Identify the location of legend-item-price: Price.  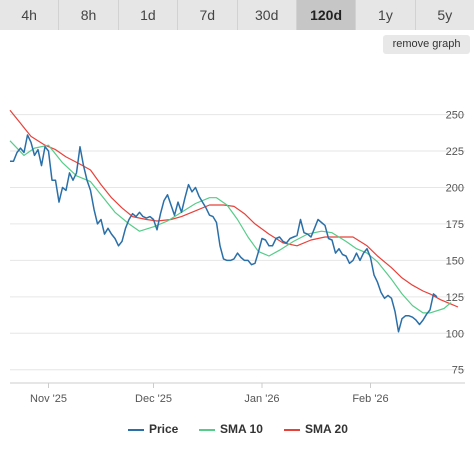
(153, 429).